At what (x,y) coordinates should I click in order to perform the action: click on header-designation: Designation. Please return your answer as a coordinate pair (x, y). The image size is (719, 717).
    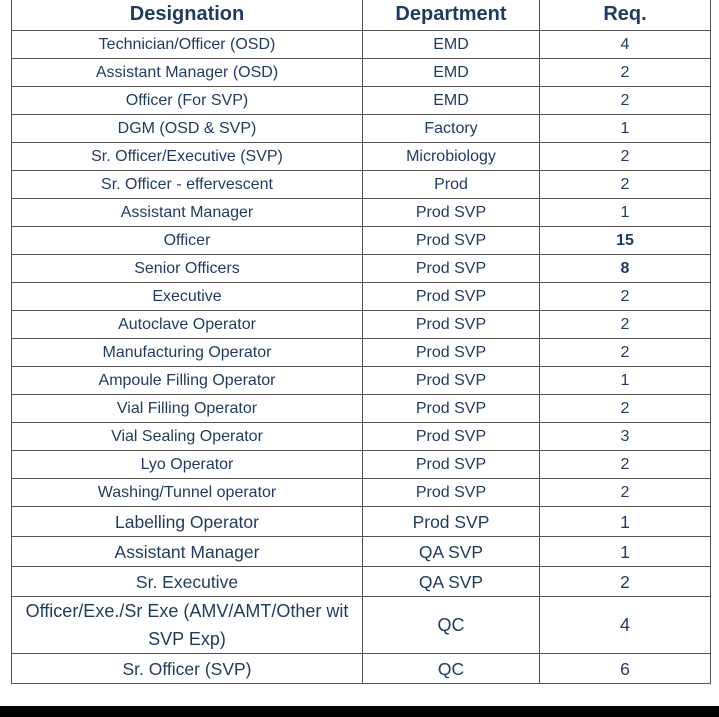
    Looking at the image, I should click on (187, 15).